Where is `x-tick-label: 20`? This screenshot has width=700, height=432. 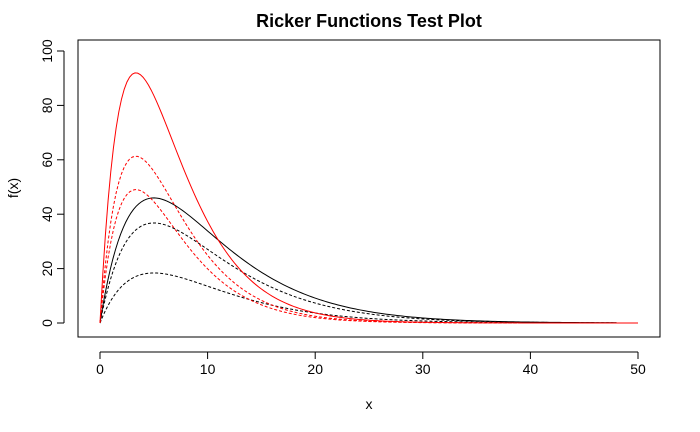
x-tick-label: 20 is located at coordinates (315, 369).